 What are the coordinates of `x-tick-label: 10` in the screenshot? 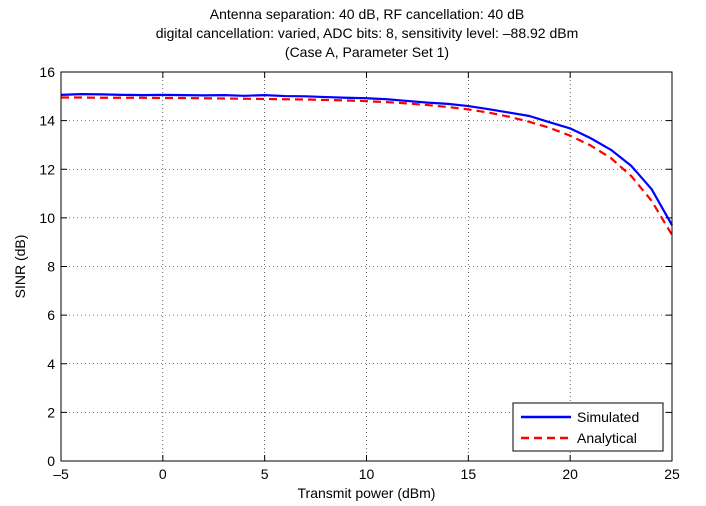 It's located at (367, 474).